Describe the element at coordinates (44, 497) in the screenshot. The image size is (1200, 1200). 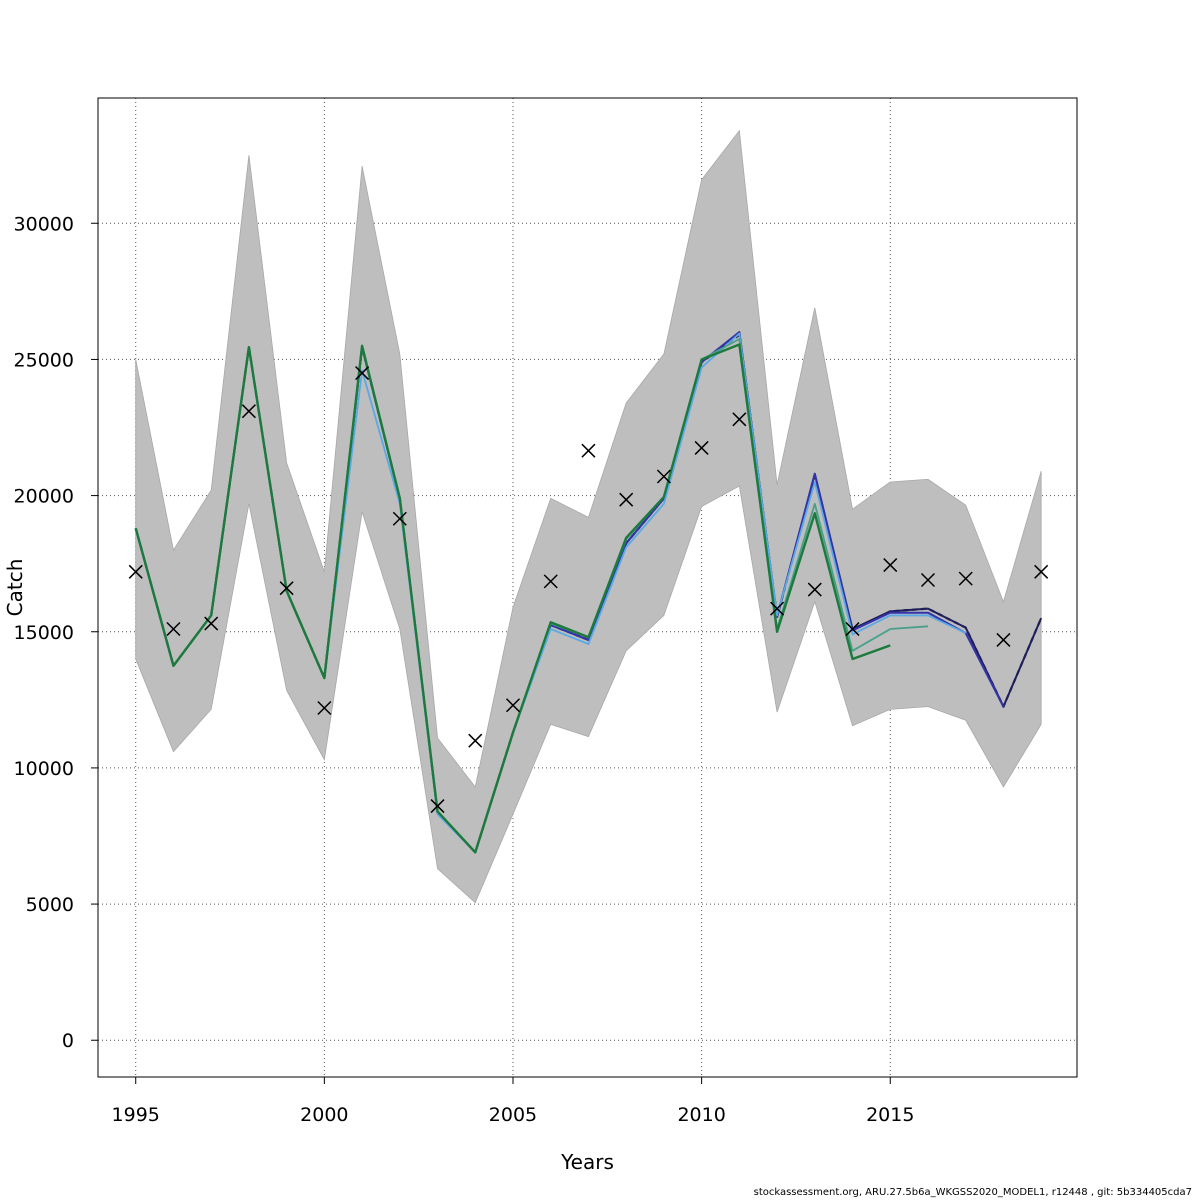
I see `y-tick-label: 20000` at that location.